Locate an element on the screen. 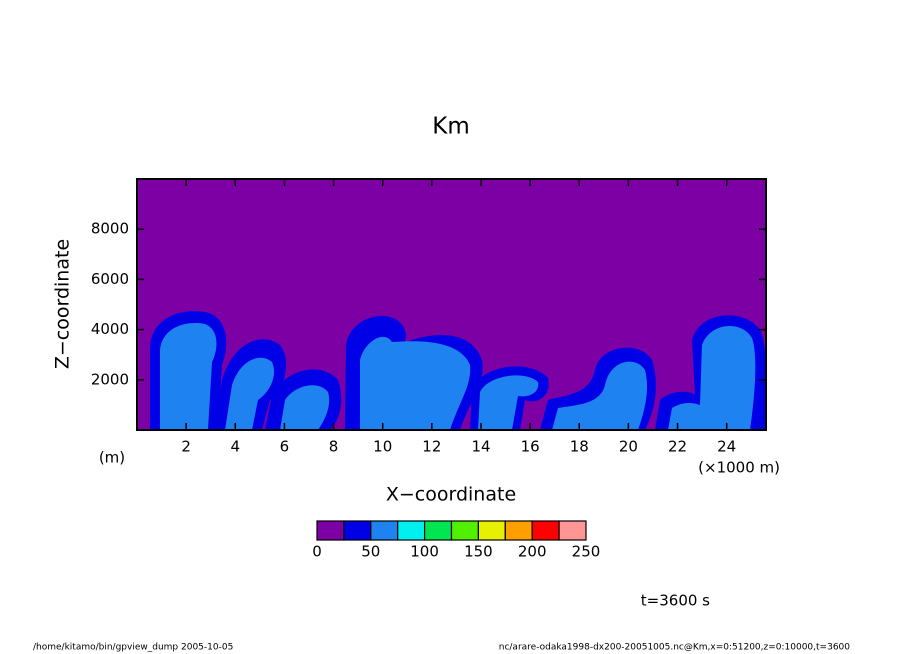  colorbar-label: 150 is located at coordinates (478, 552).